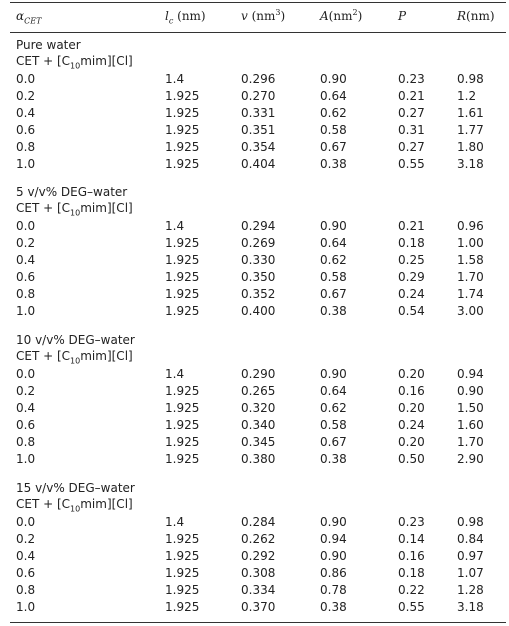 This screenshot has height=626, width=509. I want to click on table-row: 0.0 1.4 0.294 0.90 0.21 0.96, so click(254, 227).